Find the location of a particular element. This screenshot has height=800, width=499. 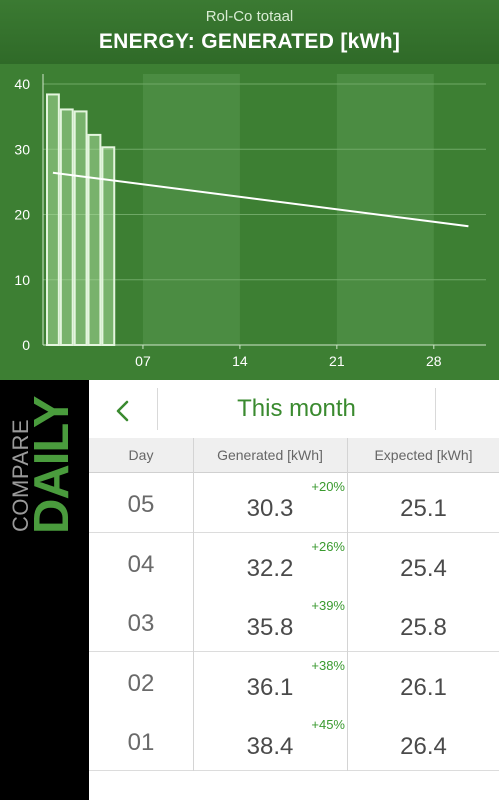

row-generated: 30.3 is located at coordinates (270, 508).